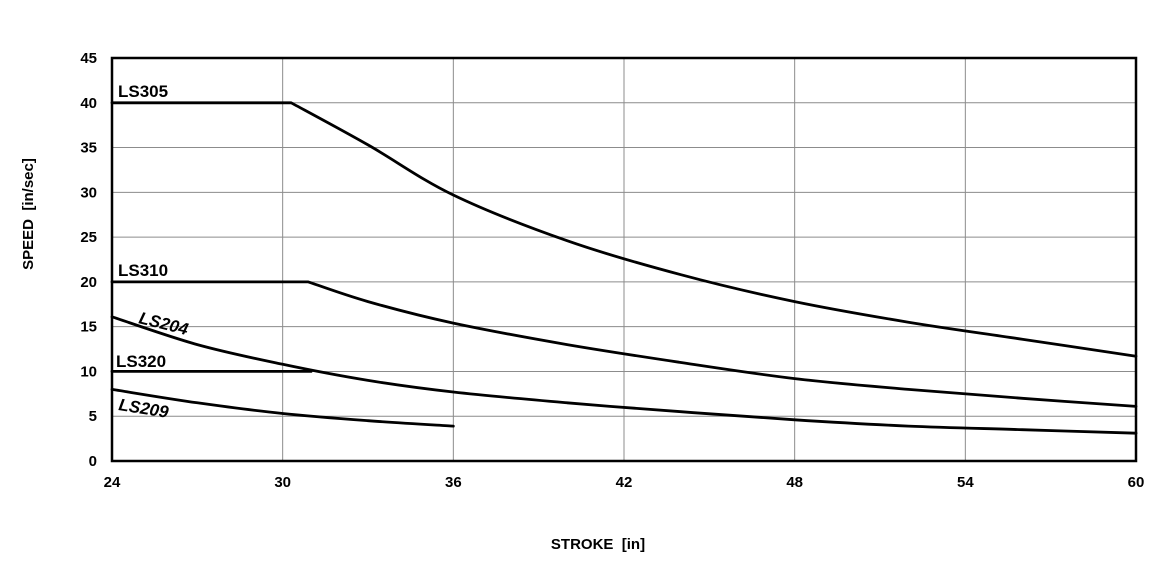 Image resolution: width=1152 pixels, height=576 pixels. Describe the element at coordinates (1136, 482) in the screenshot. I see `x-tick-label: 60` at that location.